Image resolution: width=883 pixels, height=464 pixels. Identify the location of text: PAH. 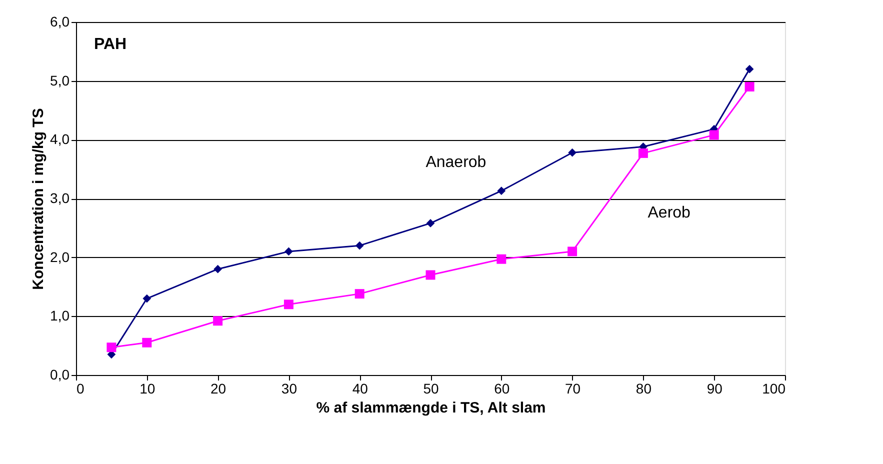
(110, 44).